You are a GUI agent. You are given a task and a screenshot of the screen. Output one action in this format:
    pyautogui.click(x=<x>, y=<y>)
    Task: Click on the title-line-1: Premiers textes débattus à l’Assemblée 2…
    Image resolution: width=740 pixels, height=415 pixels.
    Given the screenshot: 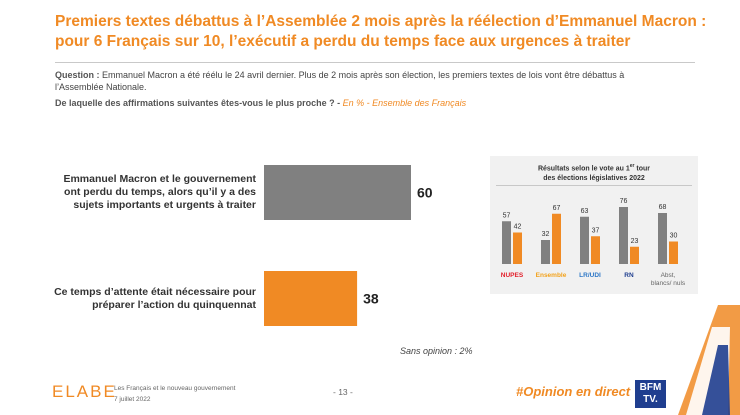 What is the action you would take?
    pyautogui.click(x=381, y=21)
    